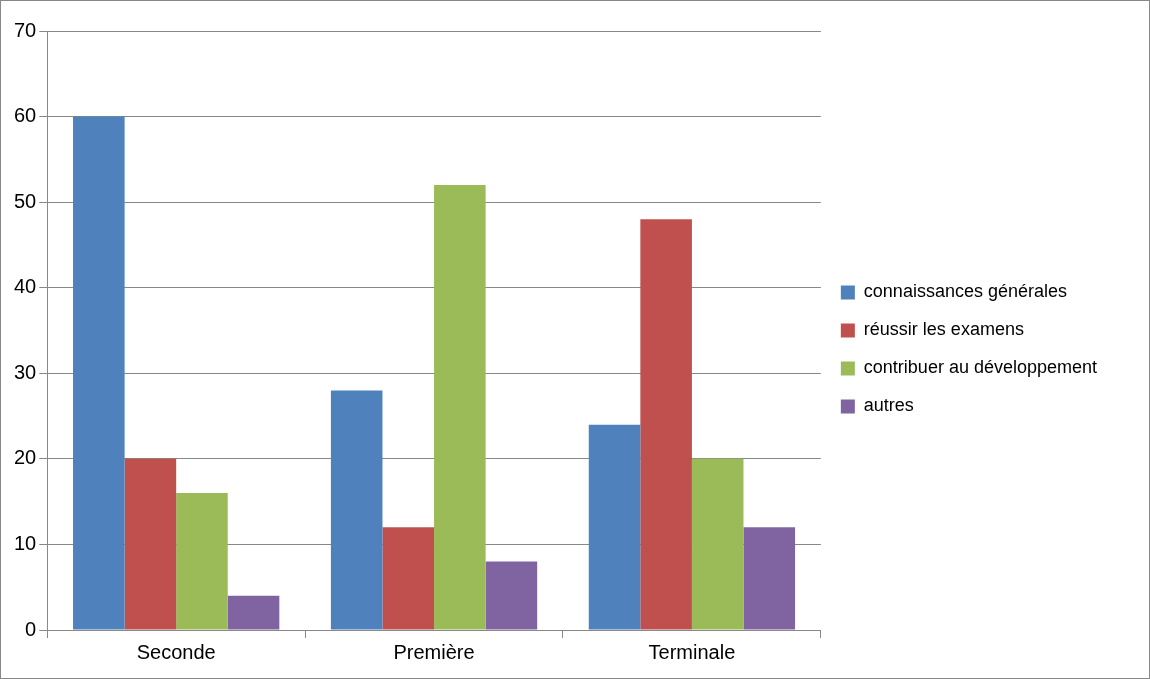 Image resolution: width=1150 pixels, height=679 pixels. Describe the element at coordinates (31, 628) in the screenshot. I see `y-tick-label: 0` at that location.